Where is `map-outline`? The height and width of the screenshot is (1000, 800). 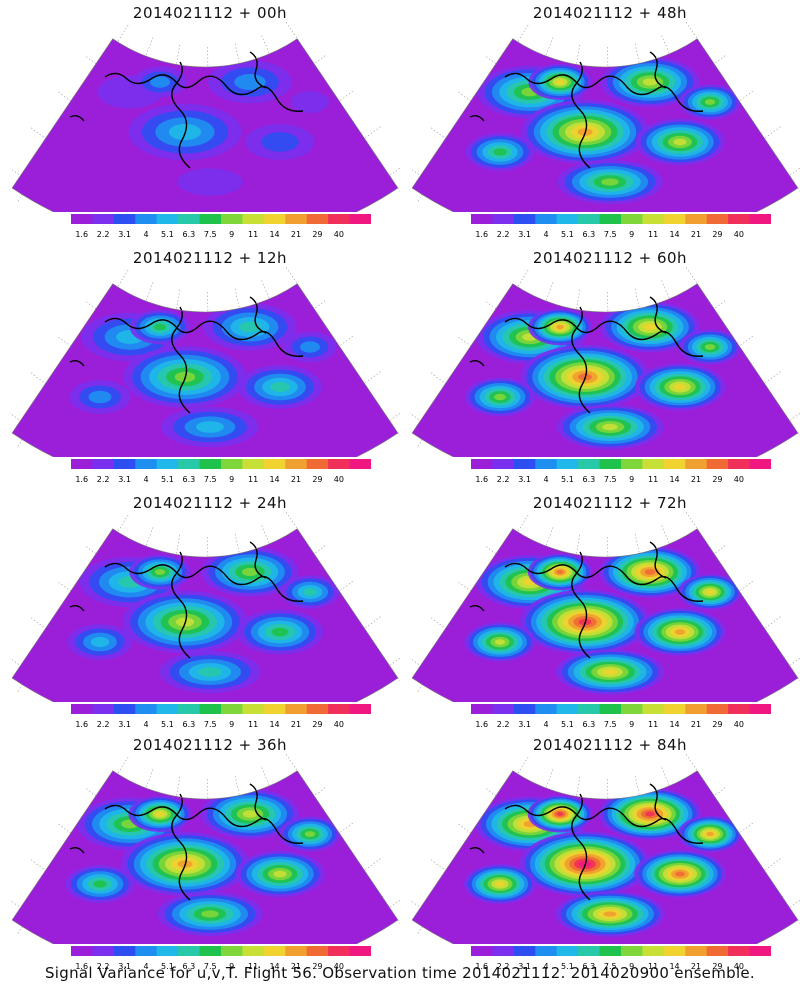
map-outline is located at coordinates (605, 370).